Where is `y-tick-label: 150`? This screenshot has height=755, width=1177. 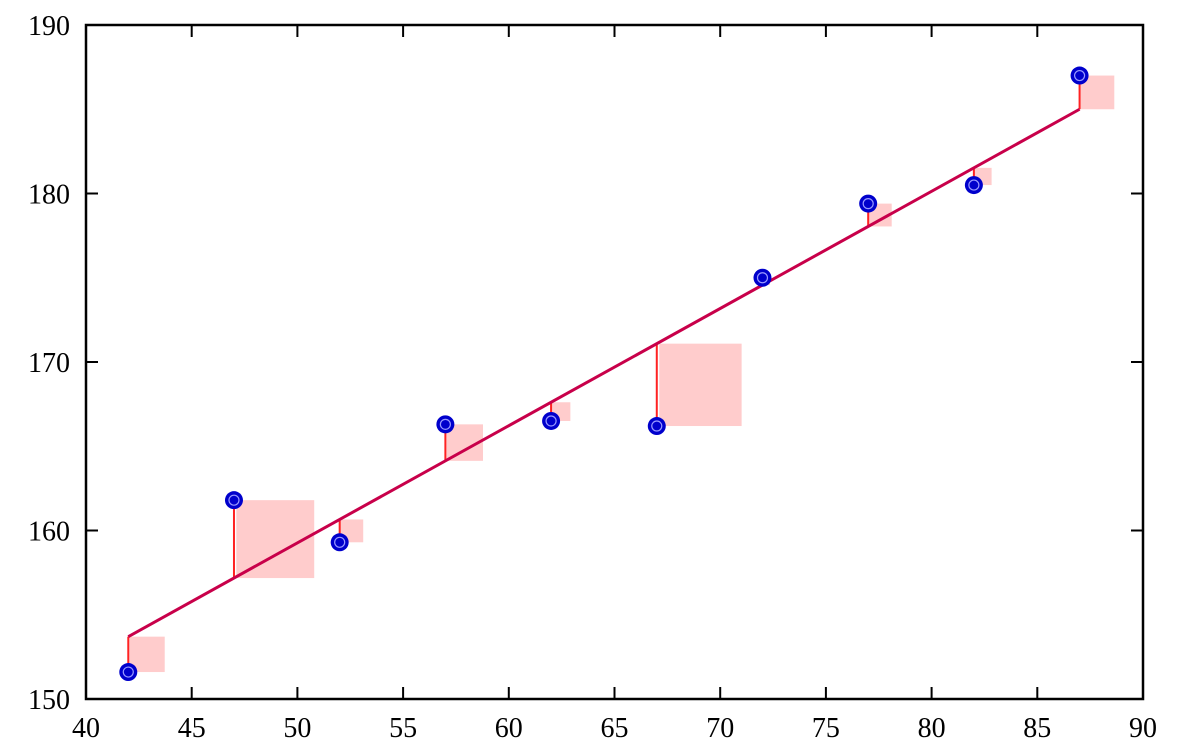
y-tick-label: 150 is located at coordinates (49, 700).